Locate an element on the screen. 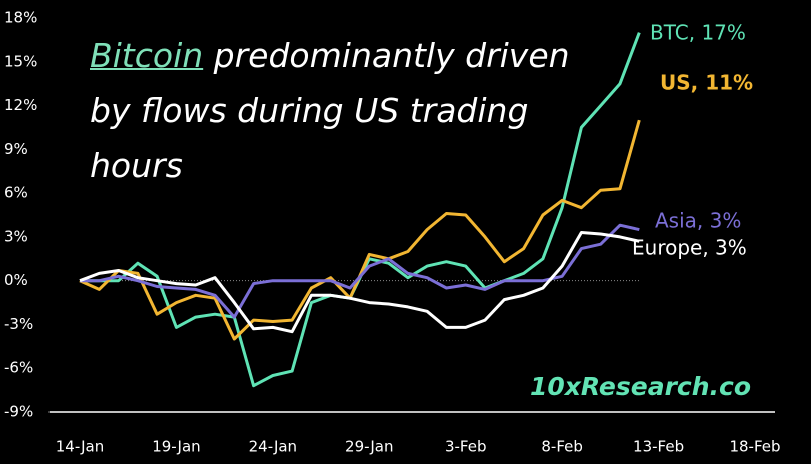 The width and height of the screenshot is (811, 464). x-tick-label: 29-Jan is located at coordinates (369, 447).